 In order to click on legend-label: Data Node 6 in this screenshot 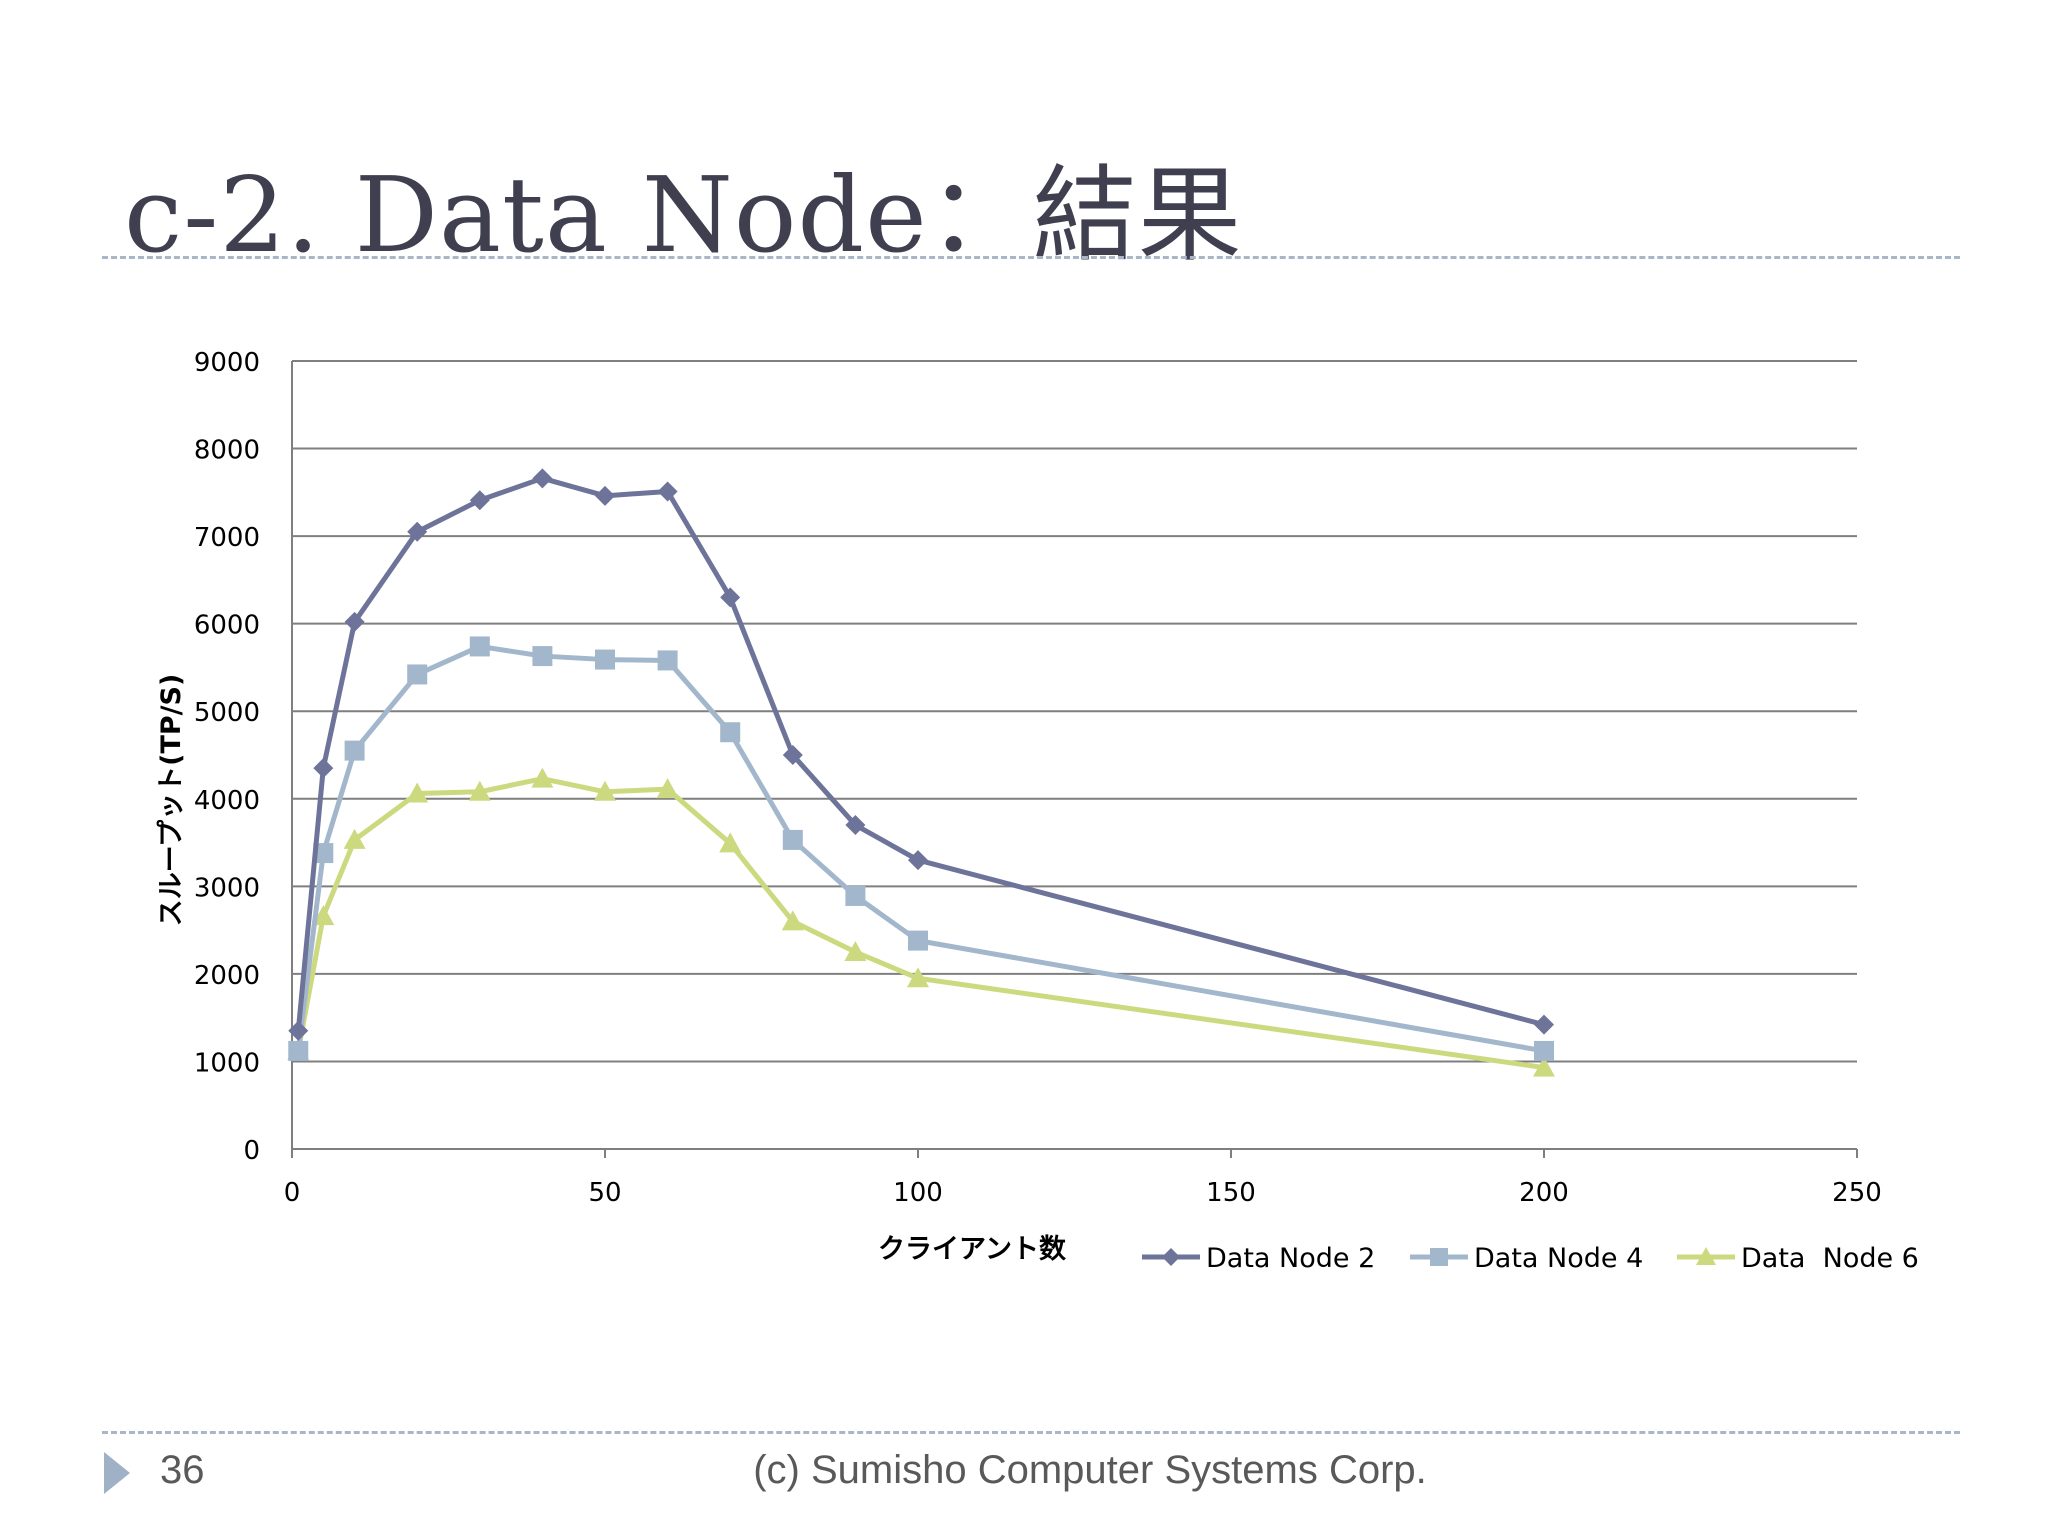, I will do `click(1830, 1258)`.